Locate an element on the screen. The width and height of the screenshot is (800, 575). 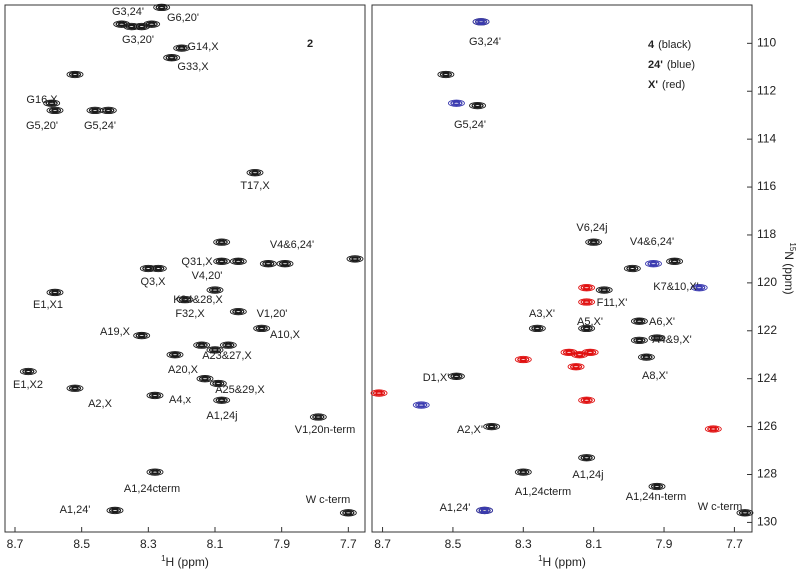
peak-label: Q3,X is located at coordinates (153, 282).